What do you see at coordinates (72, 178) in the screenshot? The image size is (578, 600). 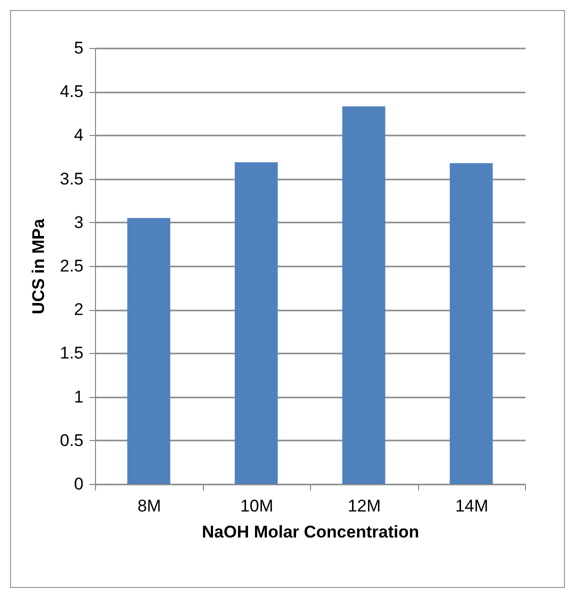 I see `y-tick-label: 3.5` at bounding box center [72, 178].